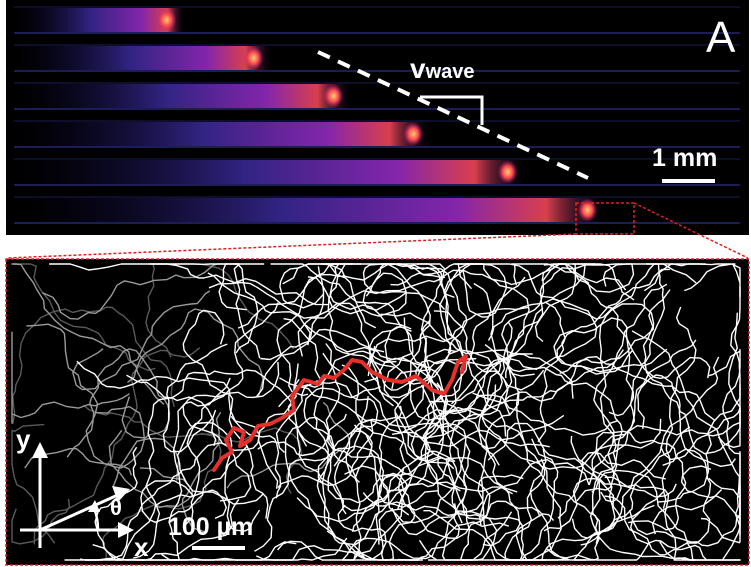 The height and width of the screenshot is (567, 751). I want to click on zoom-source-box, so click(605, 218).